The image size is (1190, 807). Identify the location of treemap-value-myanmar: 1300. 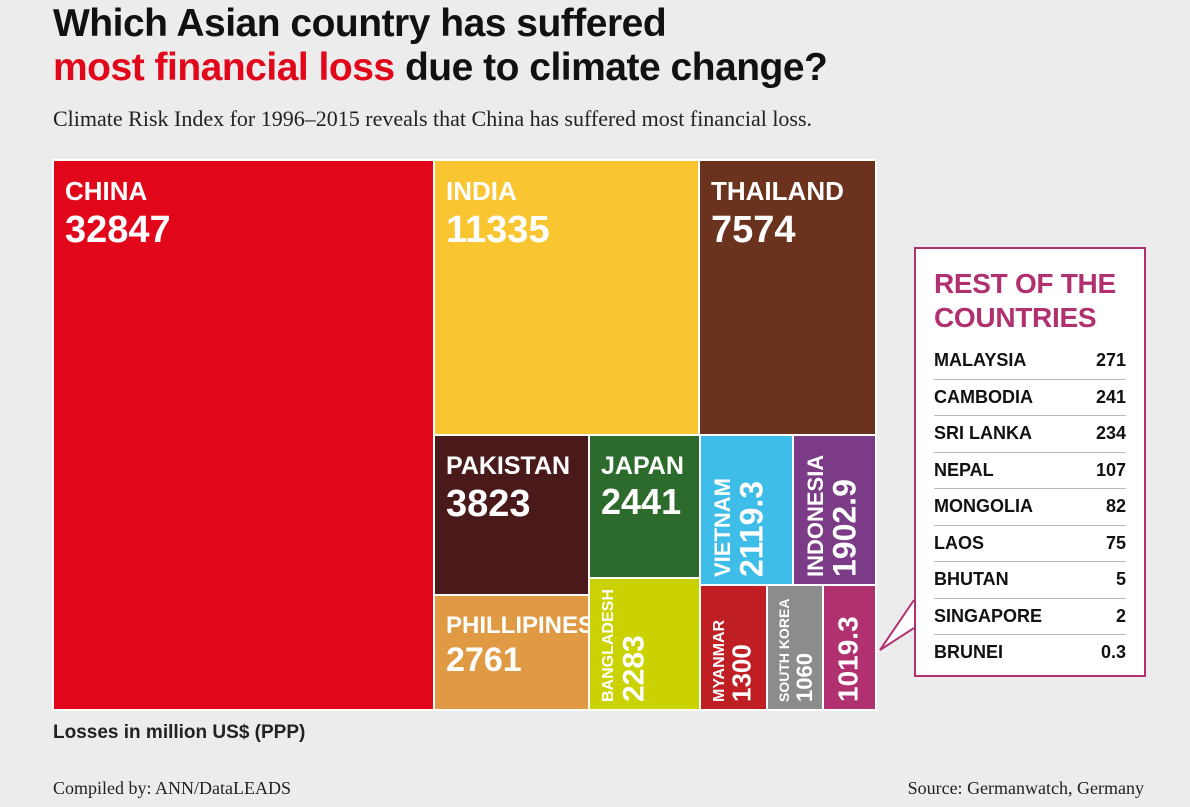
(742, 673).